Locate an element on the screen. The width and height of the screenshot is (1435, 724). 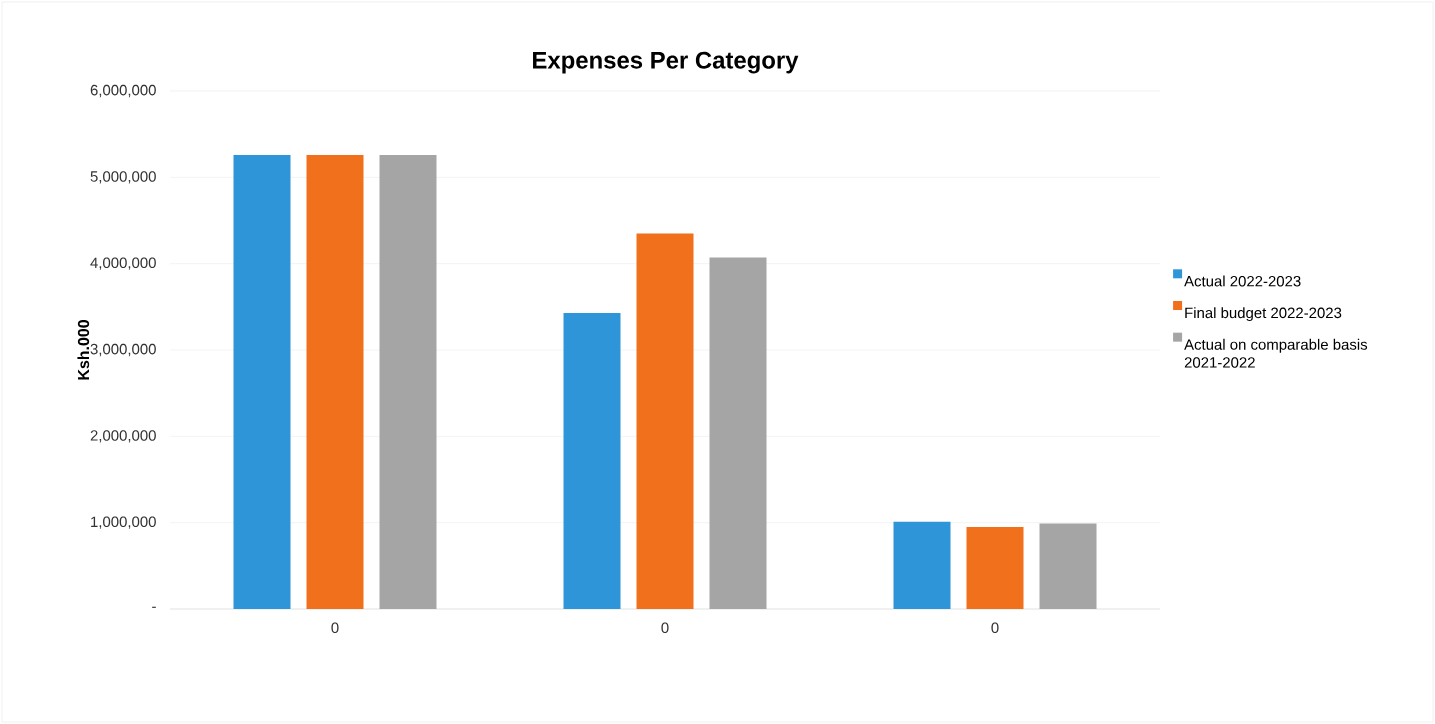
legend-label: Final budget 2022-2023 is located at coordinates (1263, 314).